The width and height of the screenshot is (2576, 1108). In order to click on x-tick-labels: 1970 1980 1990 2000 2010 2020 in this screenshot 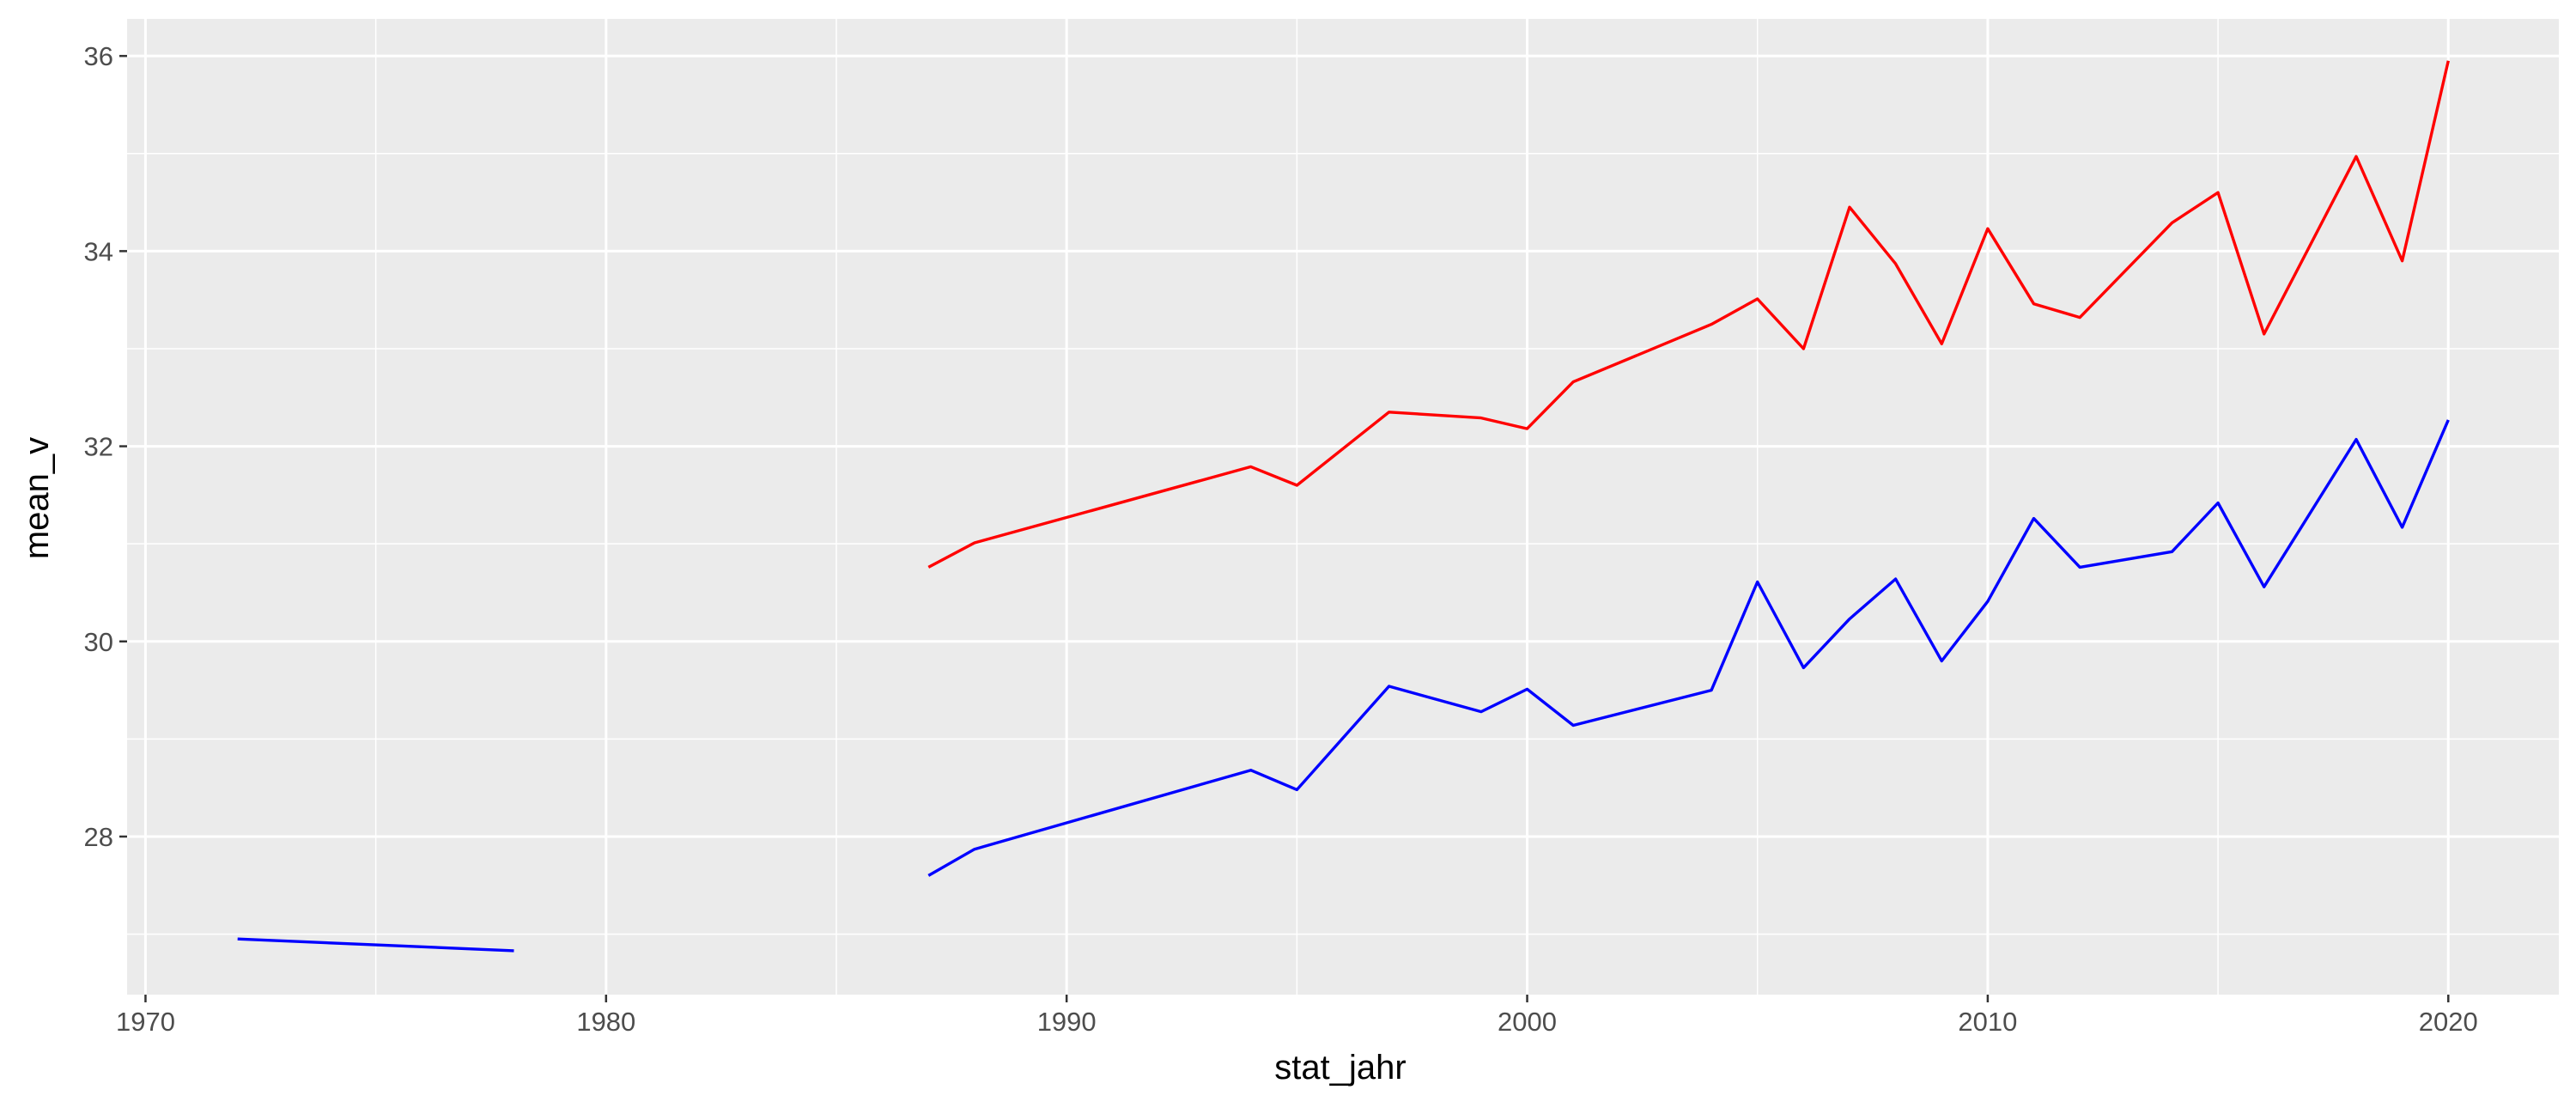, I will do `click(1297, 1022)`.